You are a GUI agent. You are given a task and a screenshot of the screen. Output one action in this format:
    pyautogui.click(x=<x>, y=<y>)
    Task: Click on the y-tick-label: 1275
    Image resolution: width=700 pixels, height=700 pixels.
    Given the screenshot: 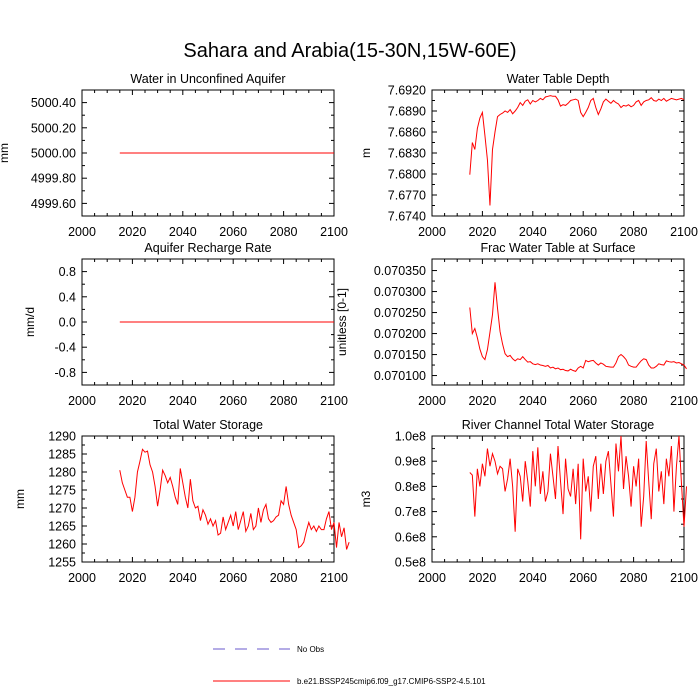 What is the action you would take?
    pyautogui.click(x=62, y=491)
    